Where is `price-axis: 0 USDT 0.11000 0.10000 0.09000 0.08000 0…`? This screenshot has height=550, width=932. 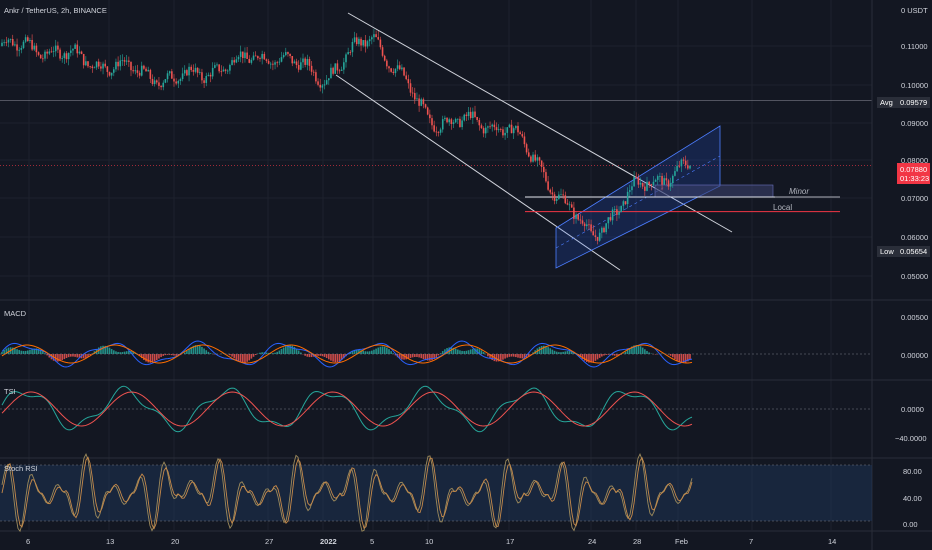
price-axis: 0 USDT 0.11000 0.10000 0.09000 0.08000 0… is located at coordinates (911, 267).